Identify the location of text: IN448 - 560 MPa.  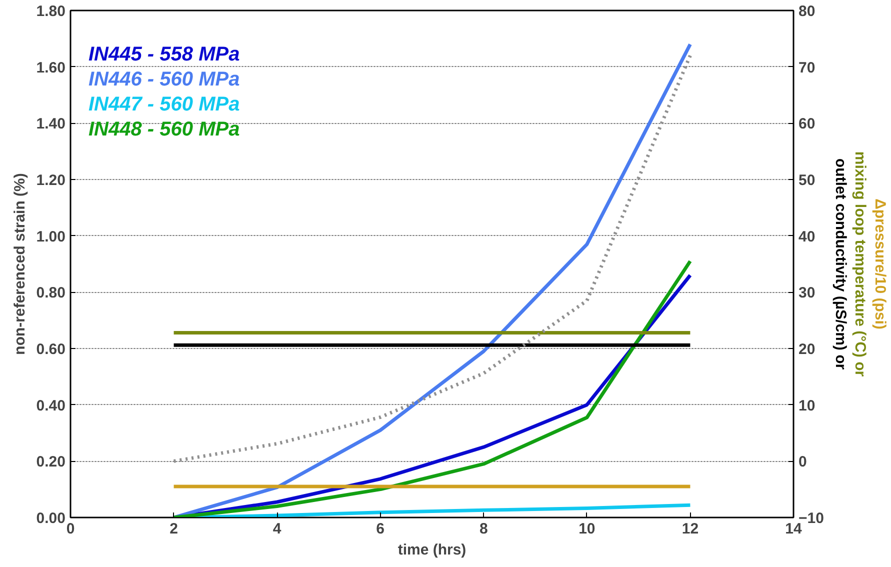
(164, 129).